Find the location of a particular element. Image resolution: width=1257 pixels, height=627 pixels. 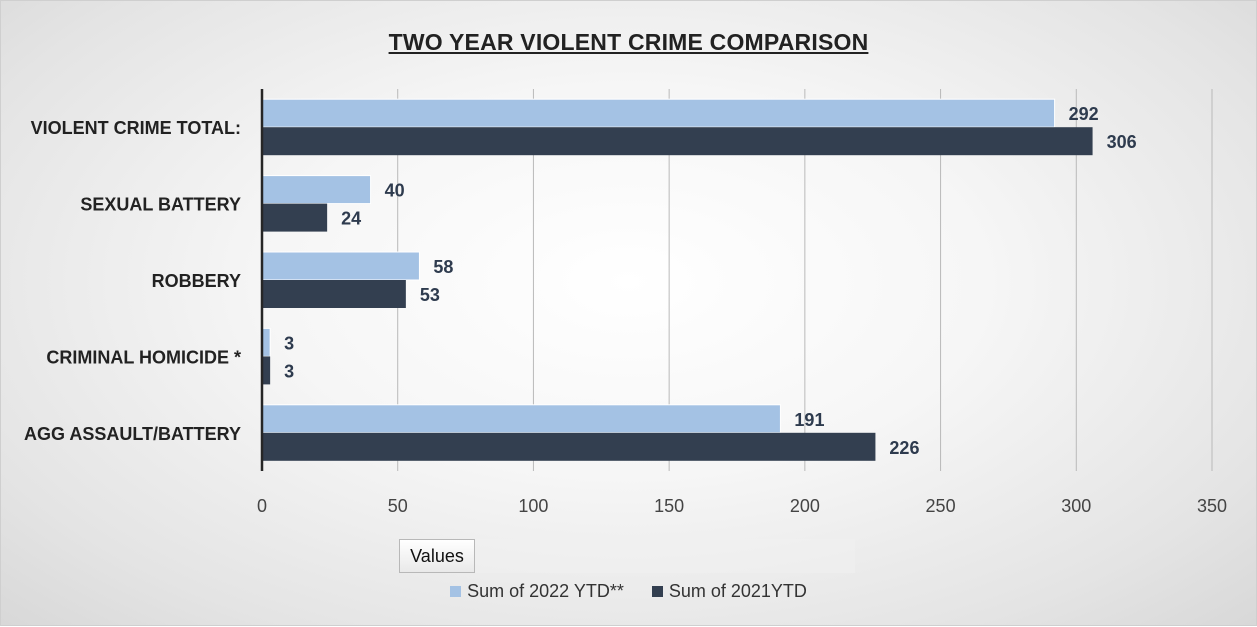

category-label: VIOLENT CRIME TOTAL: is located at coordinates (136, 128).